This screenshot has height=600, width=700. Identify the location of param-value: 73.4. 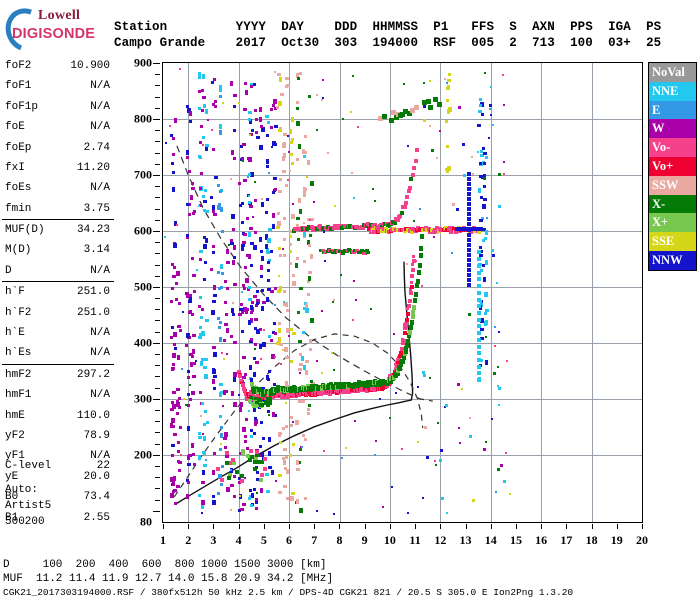
(96, 497).